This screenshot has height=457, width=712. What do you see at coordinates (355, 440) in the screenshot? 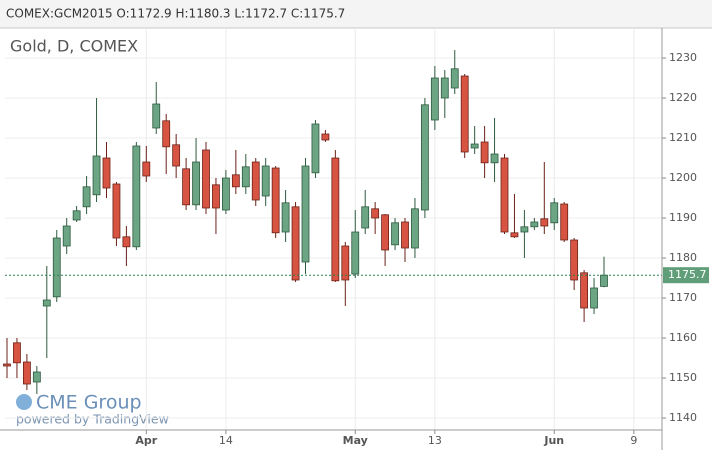
I see `x-tick-label: May` at bounding box center [355, 440].